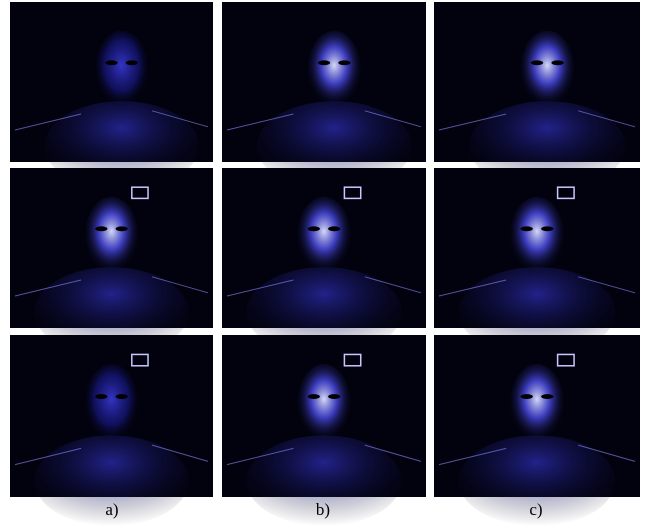 This screenshot has height=526, width=648. Describe the element at coordinates (111, 509) in the screenshot. I see `panel-label: a)` at that location.